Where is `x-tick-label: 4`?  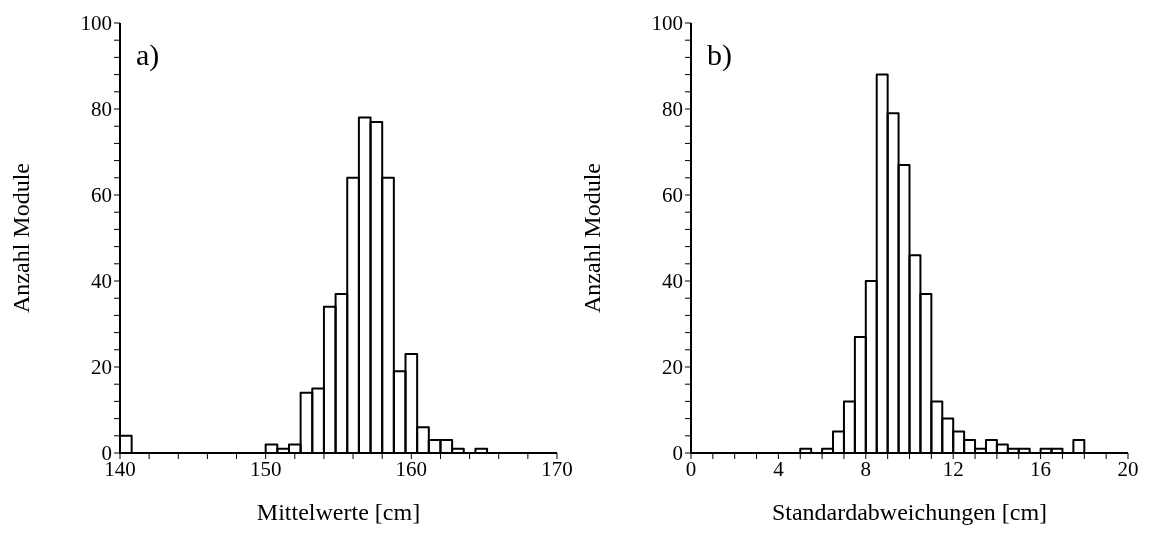 x-tick-label: 4 is located at coordinates (779, 468).